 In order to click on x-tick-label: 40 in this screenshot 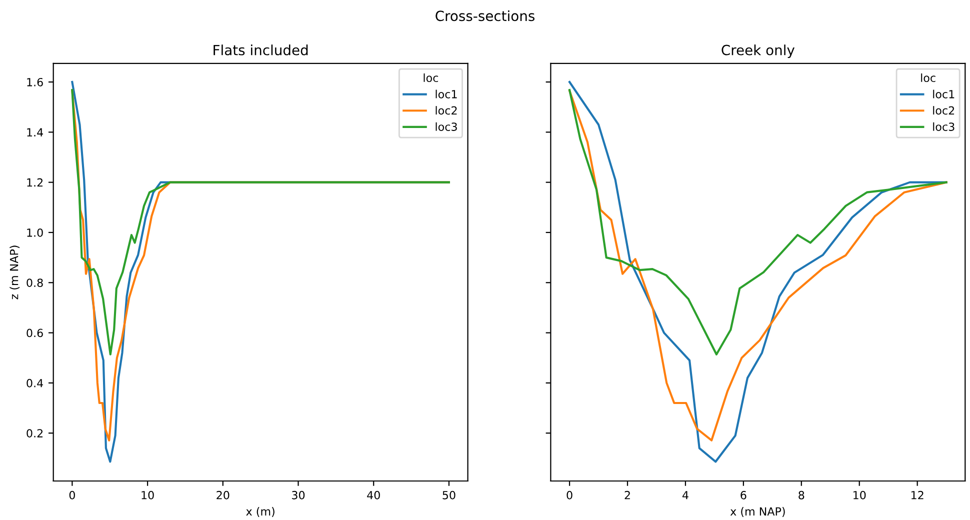, I will do `click(373, 495)`.